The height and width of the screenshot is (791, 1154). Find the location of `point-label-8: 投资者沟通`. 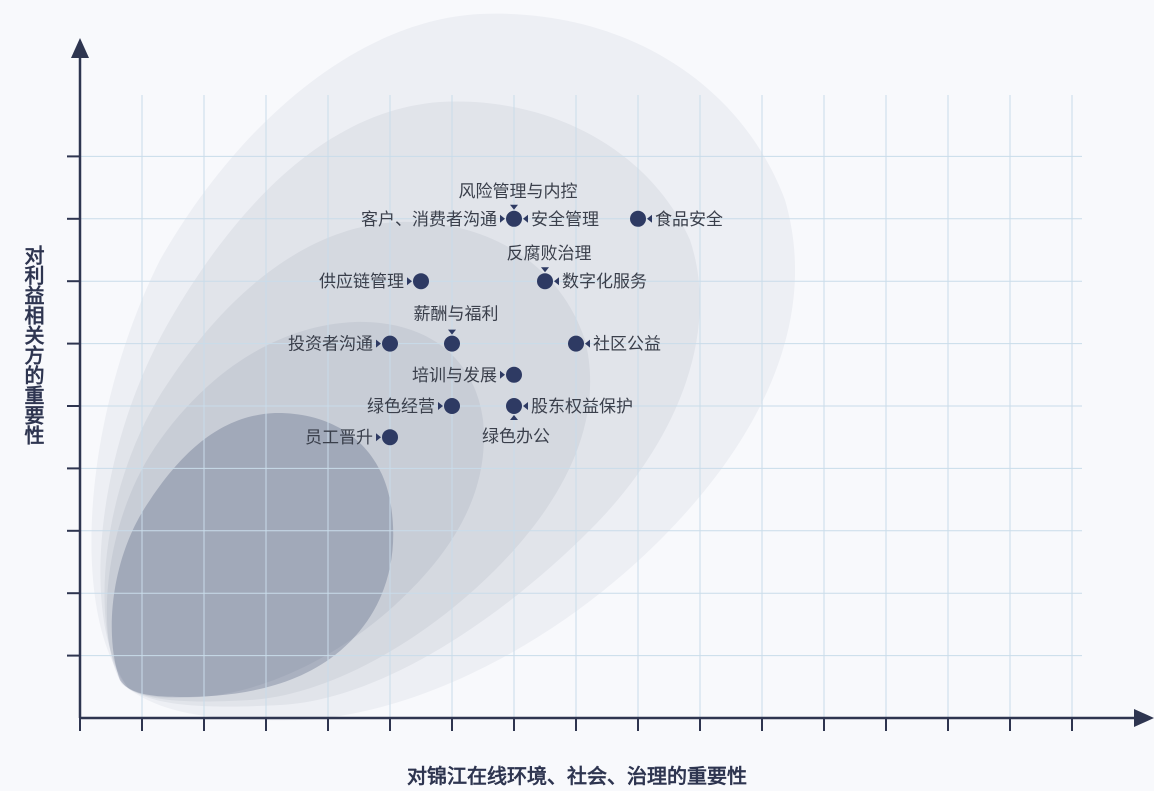

point-label-8: 投资者沟通 is located at coordinates (330, 345).